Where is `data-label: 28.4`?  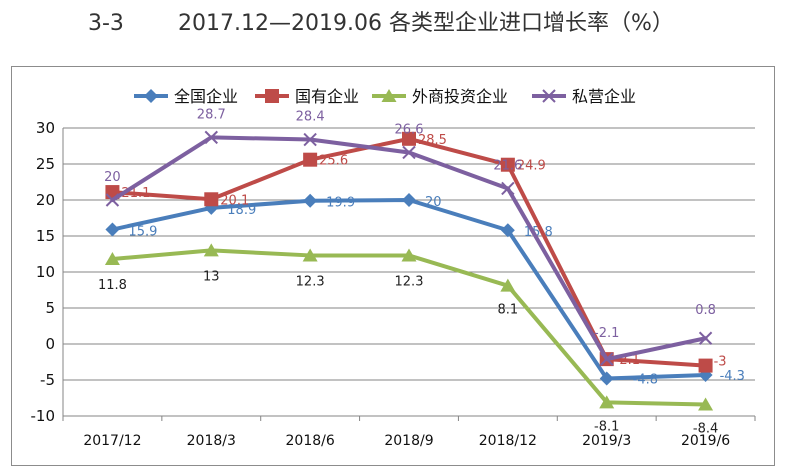
data-label: 28.4 is located at coordinates (310, 117).